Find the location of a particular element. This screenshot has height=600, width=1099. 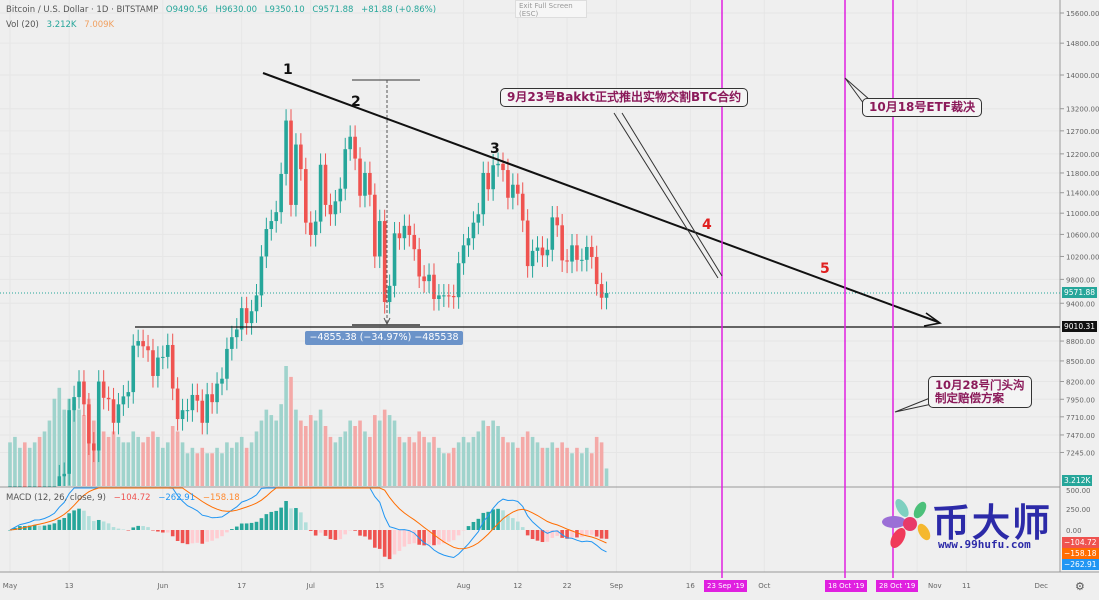

symbol-name: Bitcoin / U.S. Dollar · 1D · BITSTAMP is located at coordinates (82, 10).